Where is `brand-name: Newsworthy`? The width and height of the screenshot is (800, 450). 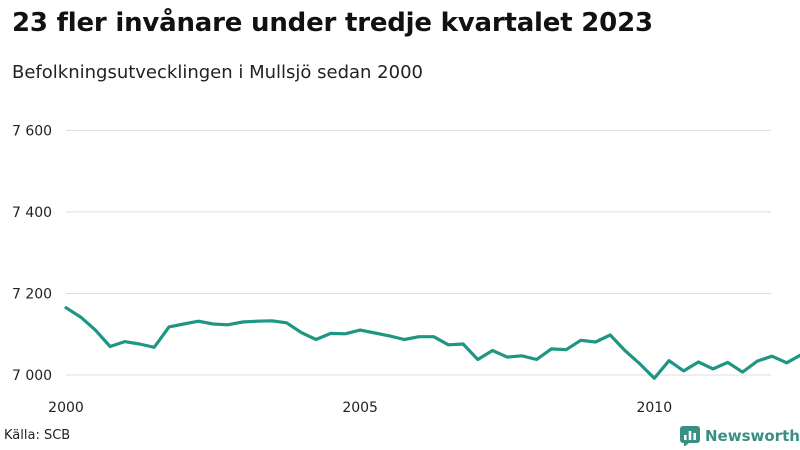
brand-name: Newsworthy is located at coordinates (752, 436).